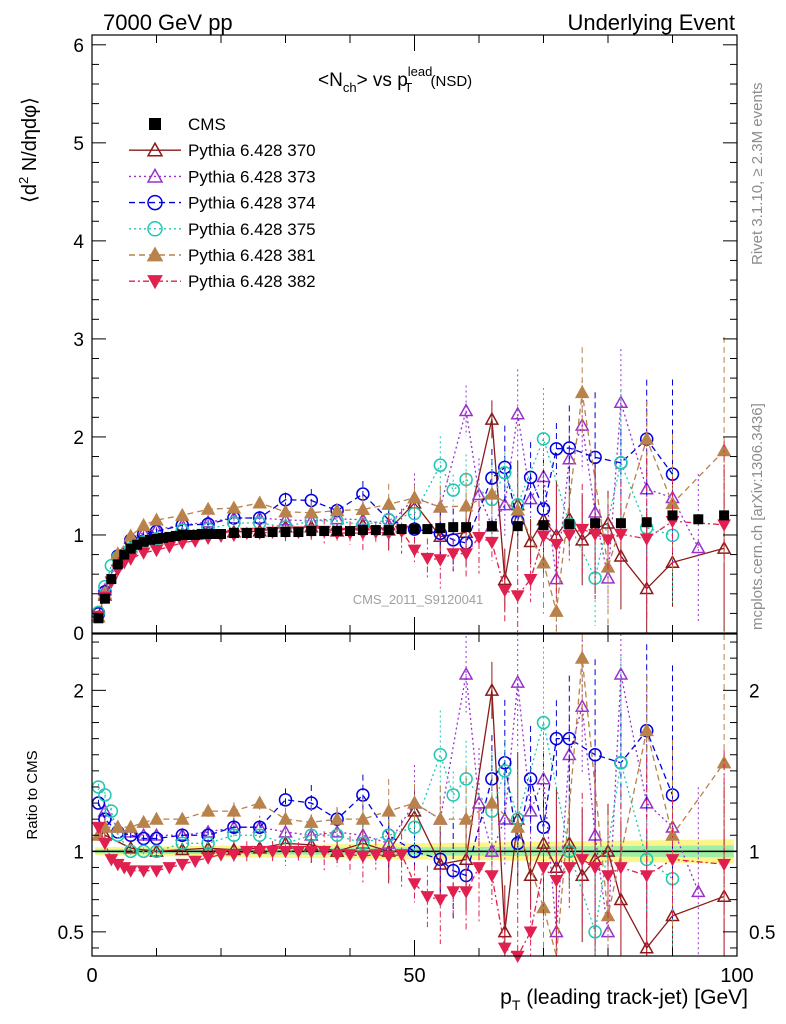 Image resolution: width=786 pixels, height=1024 pixels. I want to click on top-ytick-label: 5, so click(78, 144).